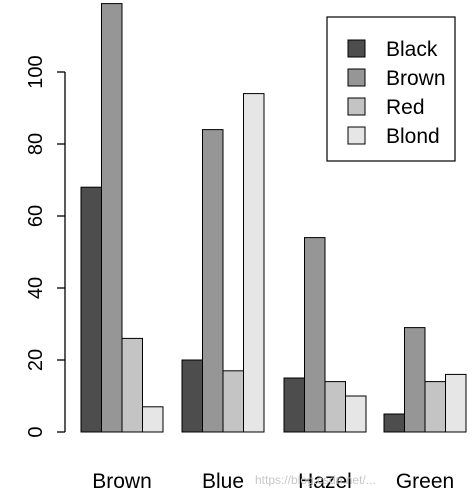 This screenshot has height=493, width=474. Describe the element at coordinates (425, 481) in the screenshot. I see `x-category-label: Green` at that location.